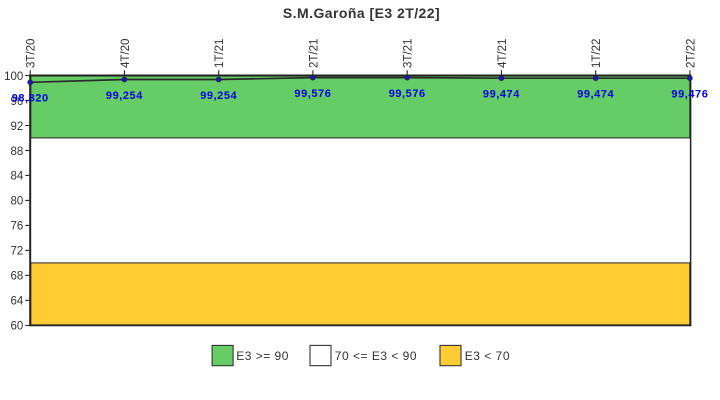  What do you see at coordinates (314, 53) in the screenshot?
I see `svg-text: 2T/21` at bounding box center [314, 53].